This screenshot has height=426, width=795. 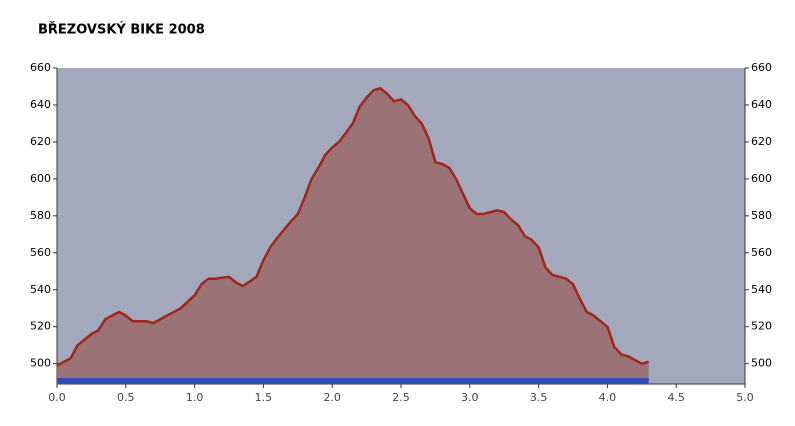 I want to click on y2-tick-label: 620, so click(x=761, y=141).